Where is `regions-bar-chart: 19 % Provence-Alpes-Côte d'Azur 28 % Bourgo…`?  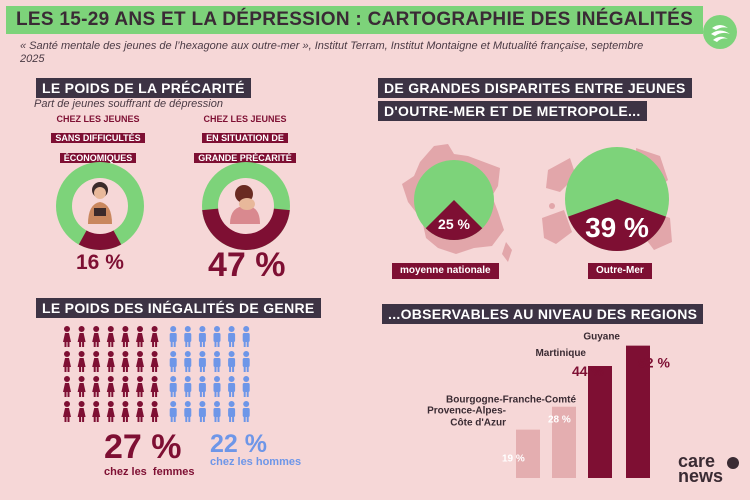
regions-bar-chart: 19 % Provence-Alpes-Côte d'Azur 28 % Bourgo… is located at coordinates (548, 405).